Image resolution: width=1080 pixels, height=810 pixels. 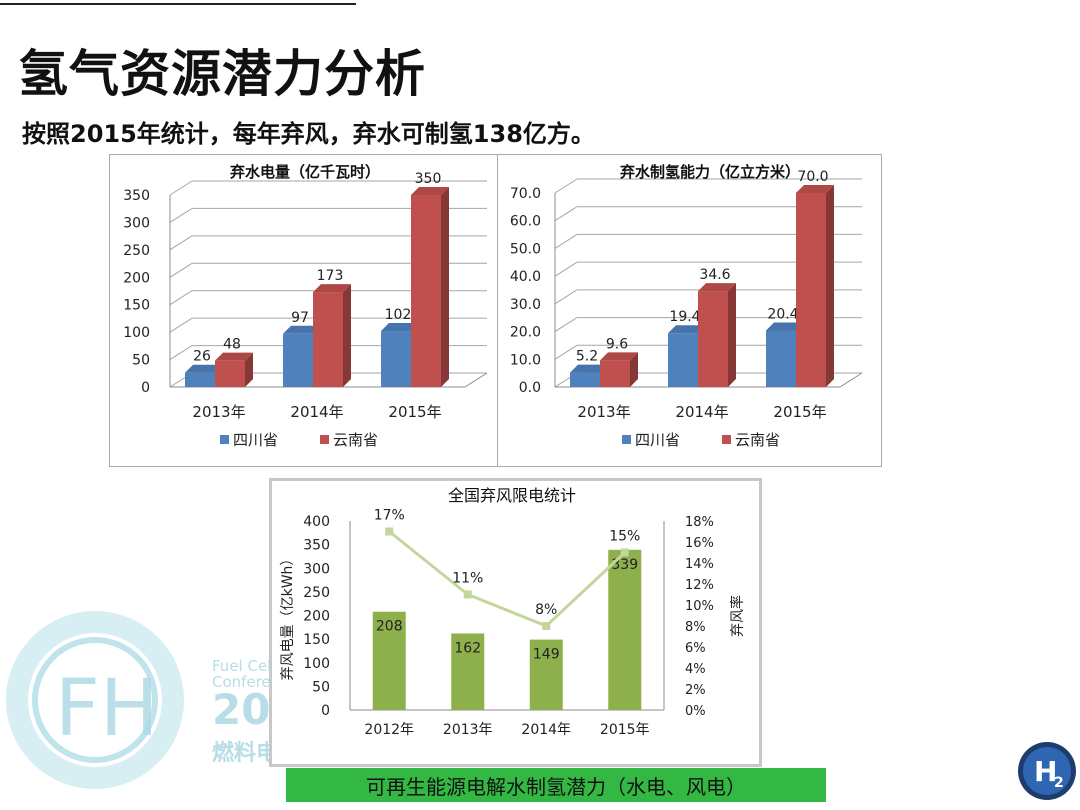 What do you see at coordinates (255, 440) in the screenshot?
I see `legend-label: 四川省` at bounding box center [255, 440].